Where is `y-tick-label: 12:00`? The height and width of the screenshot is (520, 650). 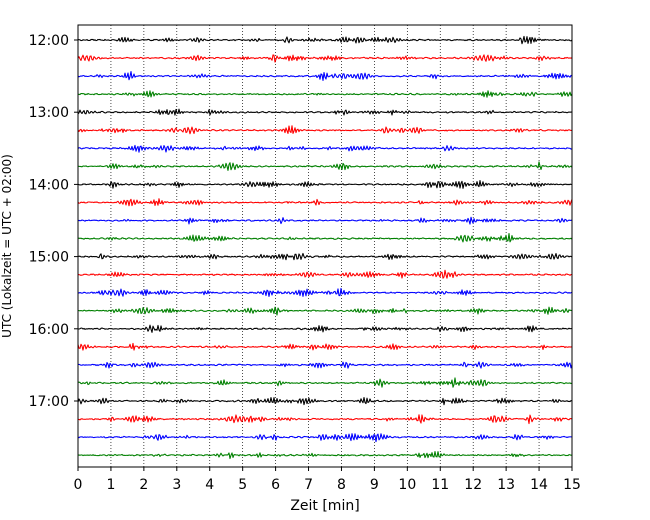 y-tick-label: 12:00 is located at coordinates (49, 41).